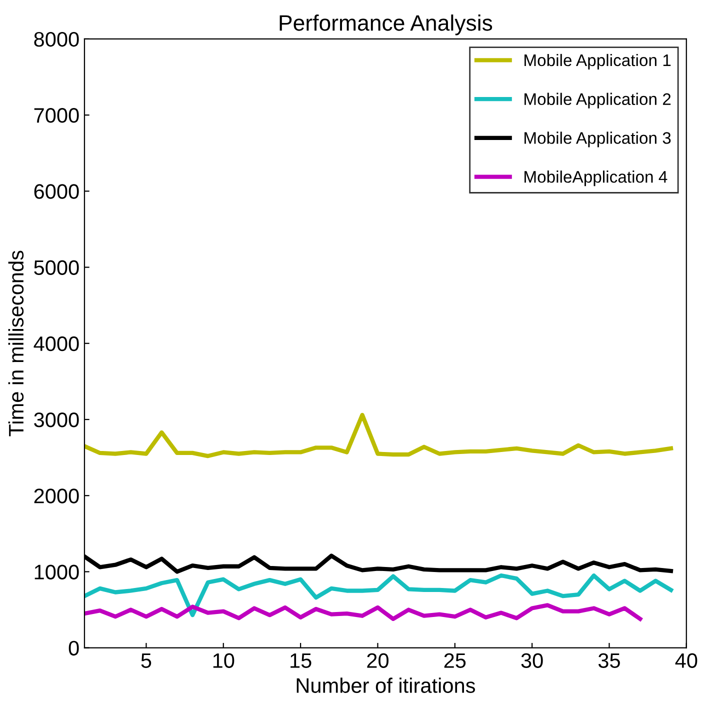 The width and height of the screenshot is (704, 708). Describe the element at coordinates (686, 660) in the screenshot. I see `x-tick-label: 40` at that location.